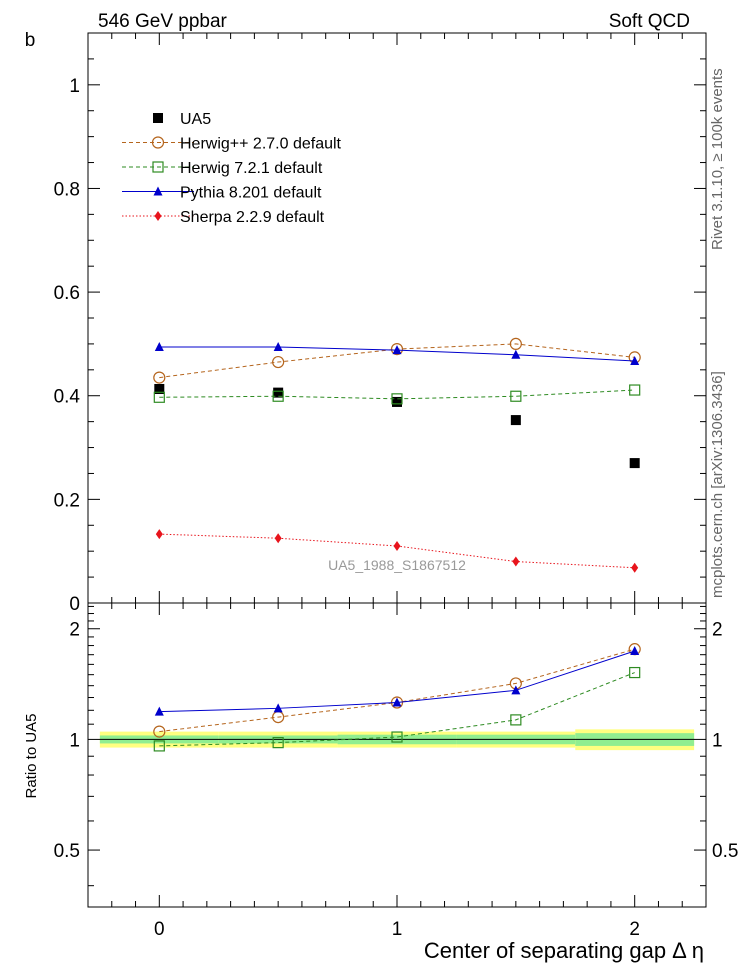 The height and width of the screenshot is (972, 746). I want to click on ratio-y-tick-label: 1, so click(74, 740).